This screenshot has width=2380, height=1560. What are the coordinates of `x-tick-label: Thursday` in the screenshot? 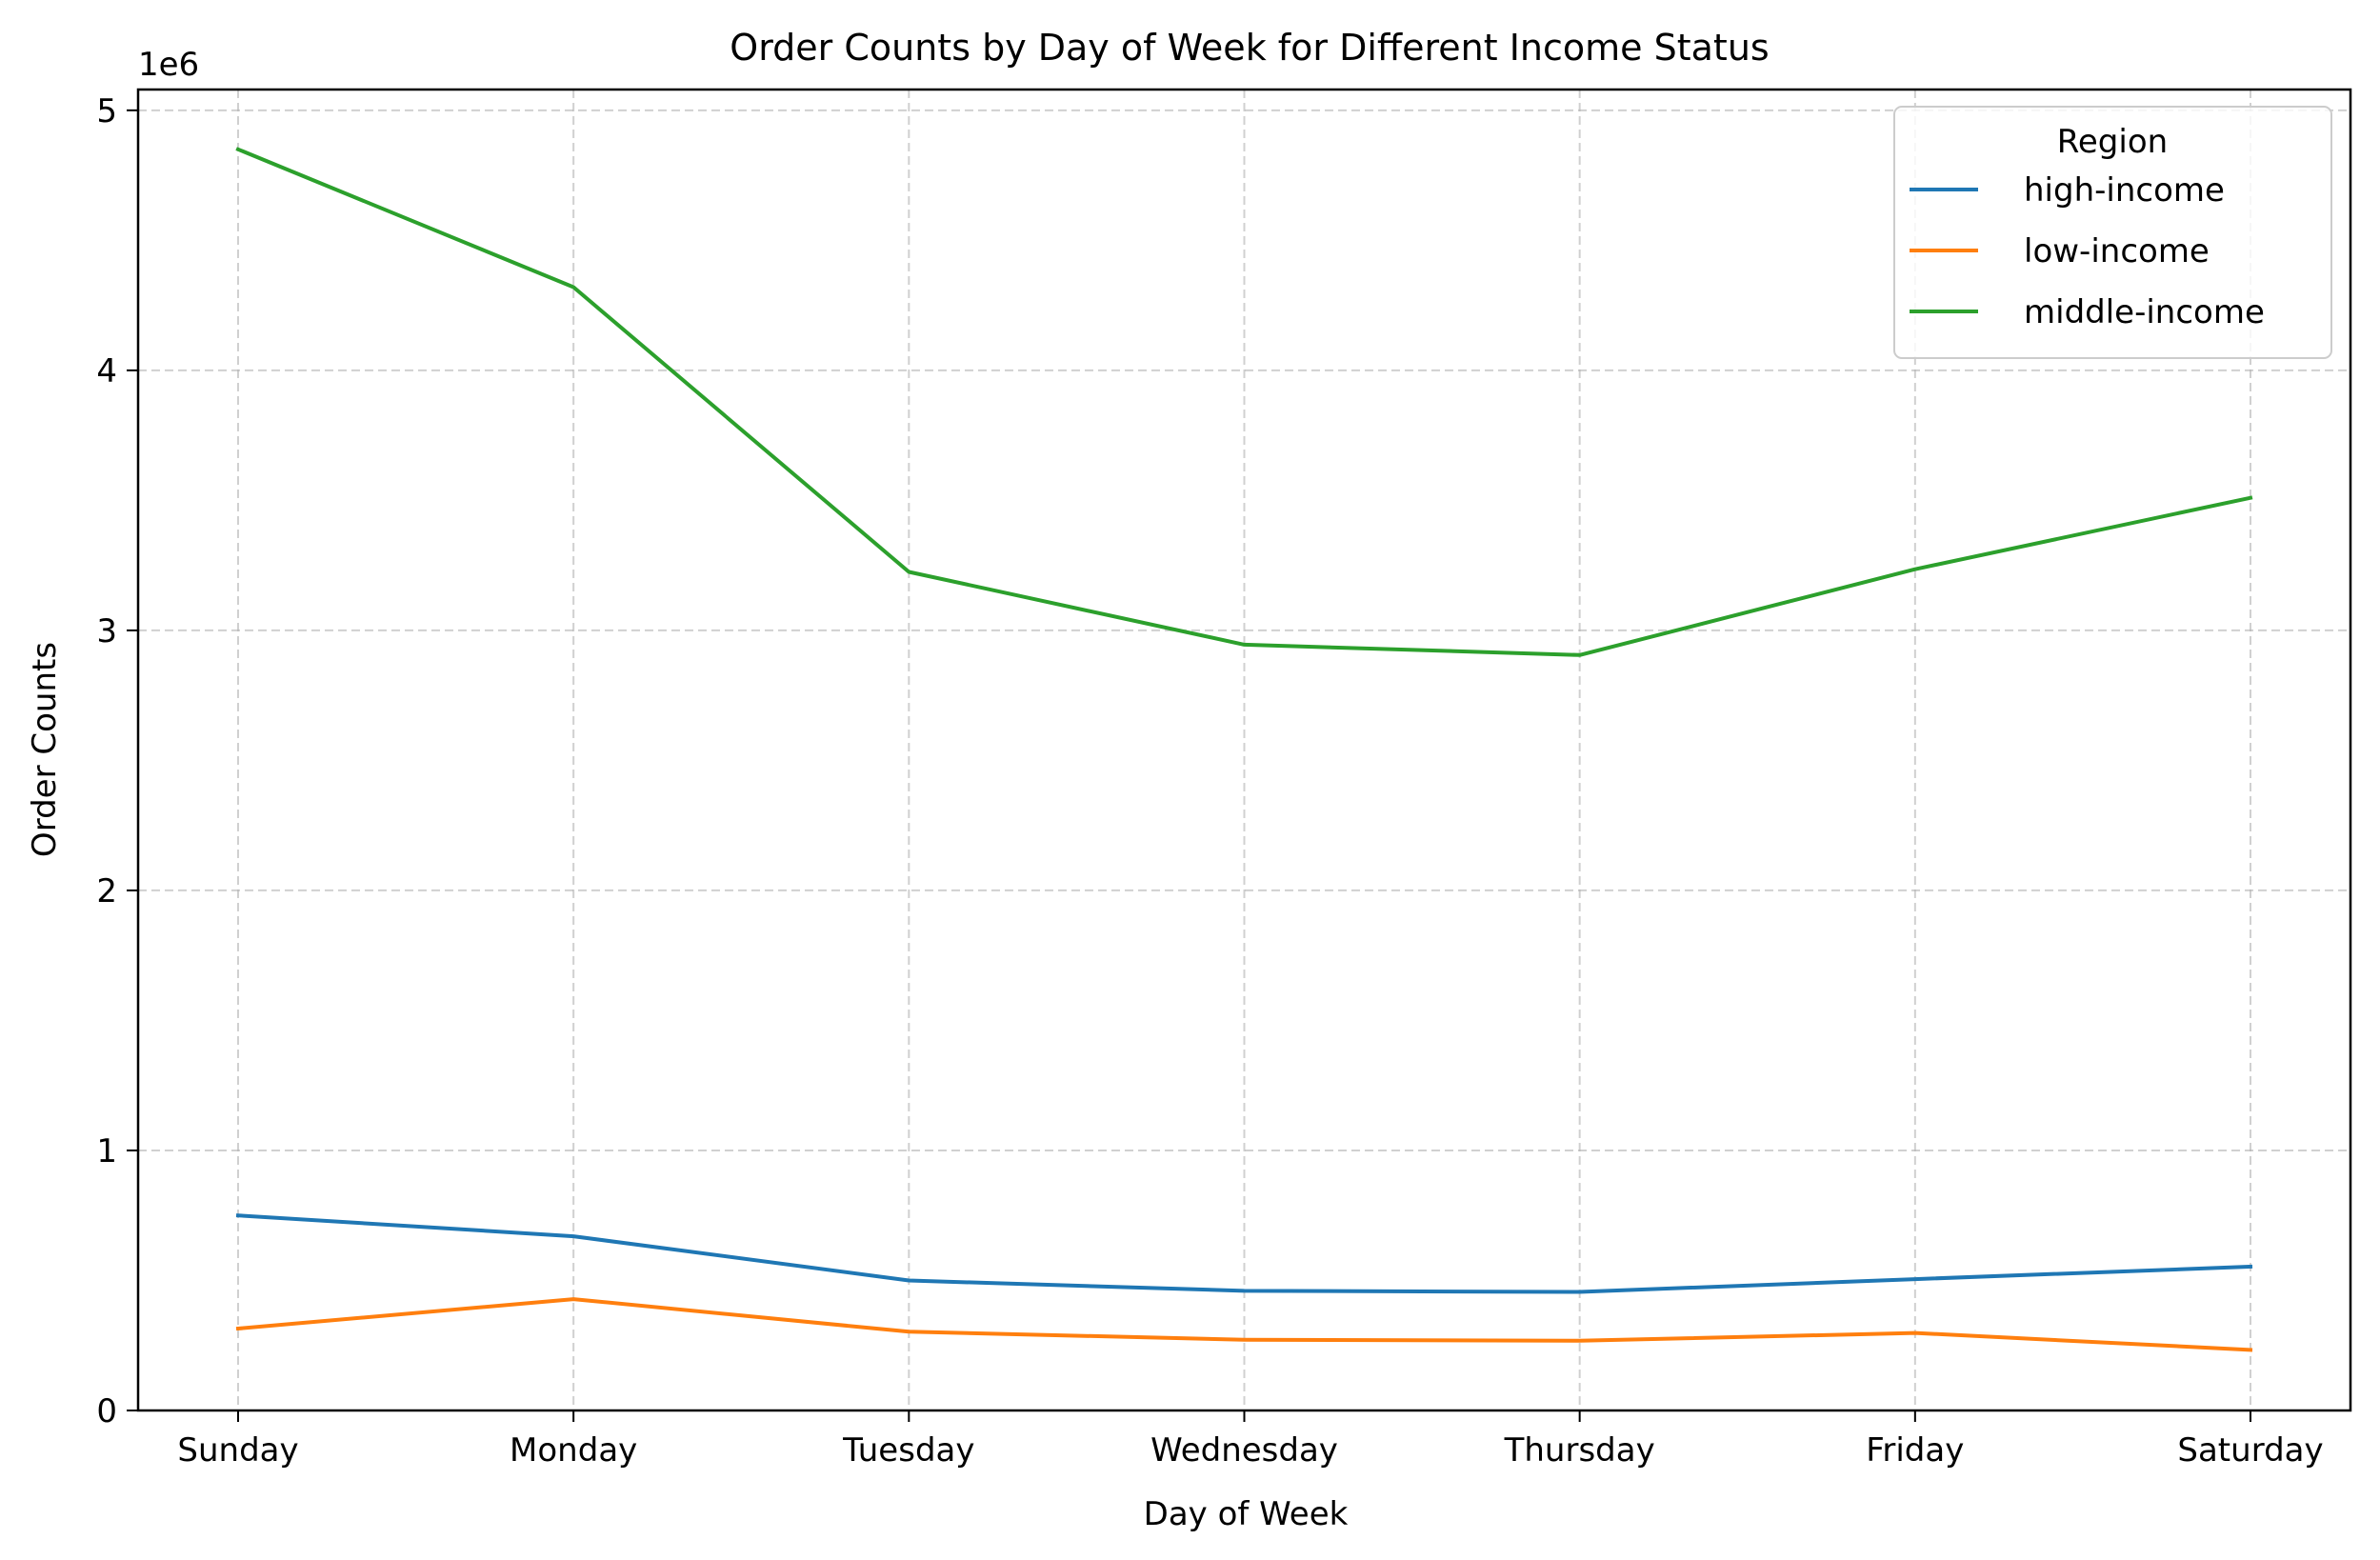 It's located at (1579, 1450).